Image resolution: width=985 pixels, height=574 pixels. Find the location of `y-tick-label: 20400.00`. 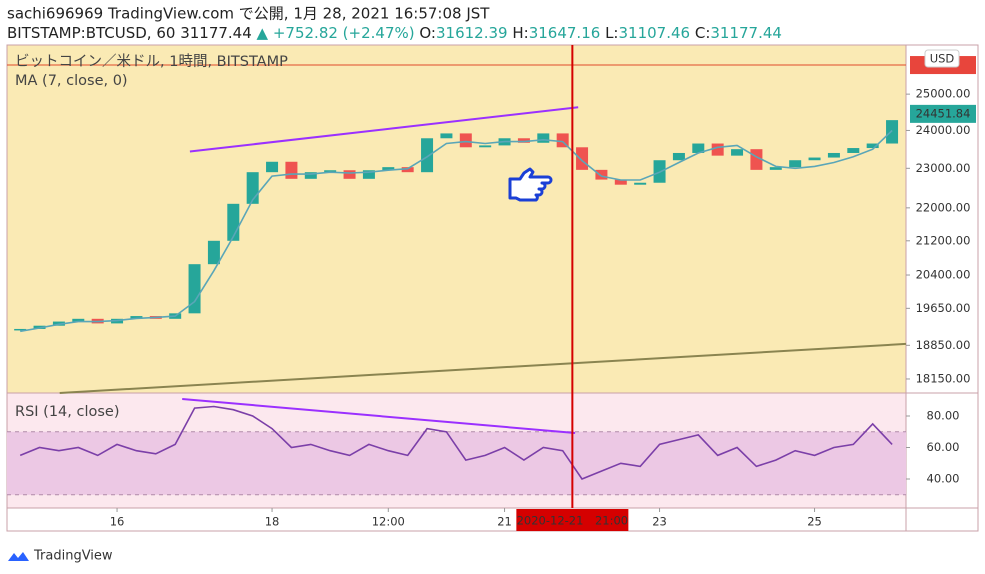

y-tick-label: 20400.00 is located at coordinates (943, 275).